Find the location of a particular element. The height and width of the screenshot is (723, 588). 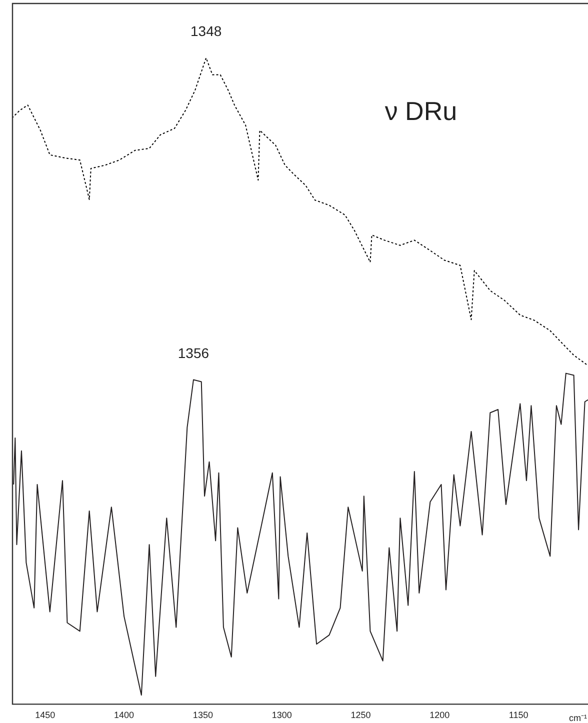

x-tick-label: 1200 is located at coordinates (440, 715).